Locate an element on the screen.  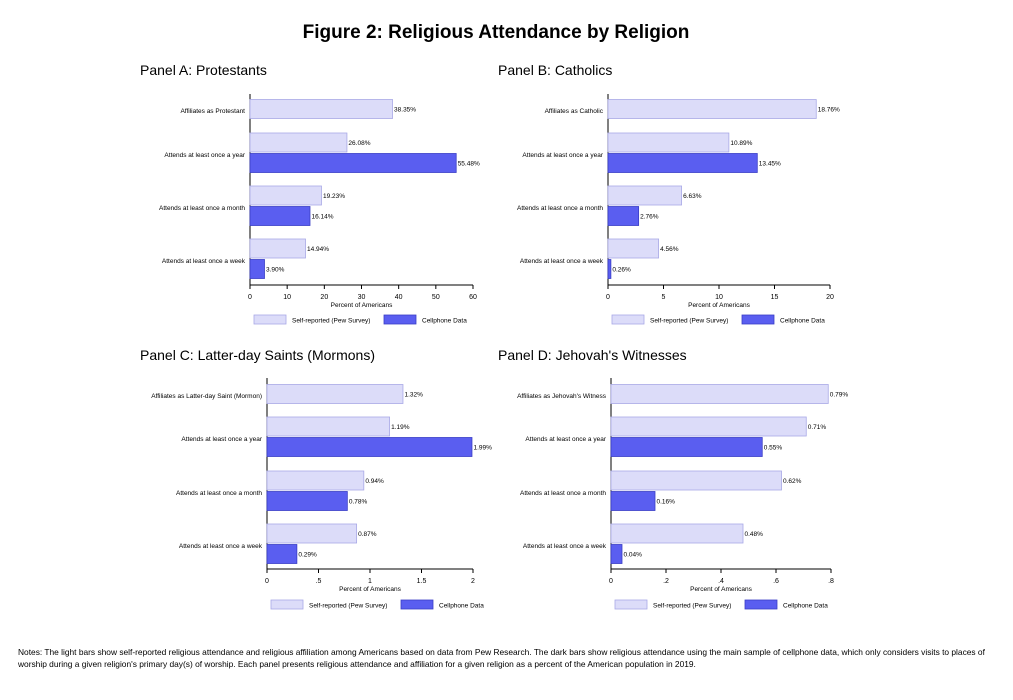
panel-d-data-label-cellphone: 0.04% is located at coordinates (633, 555).